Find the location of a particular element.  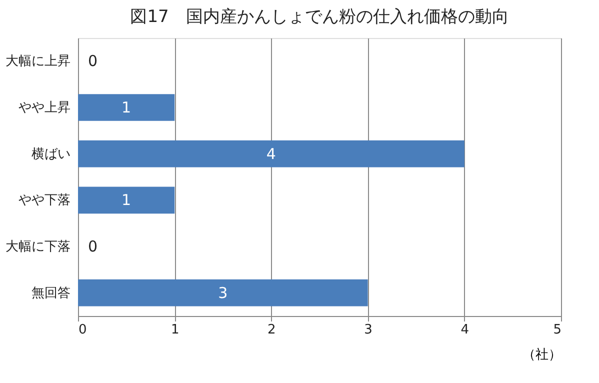

data-label: 4 is located at coordinates (271, 153).